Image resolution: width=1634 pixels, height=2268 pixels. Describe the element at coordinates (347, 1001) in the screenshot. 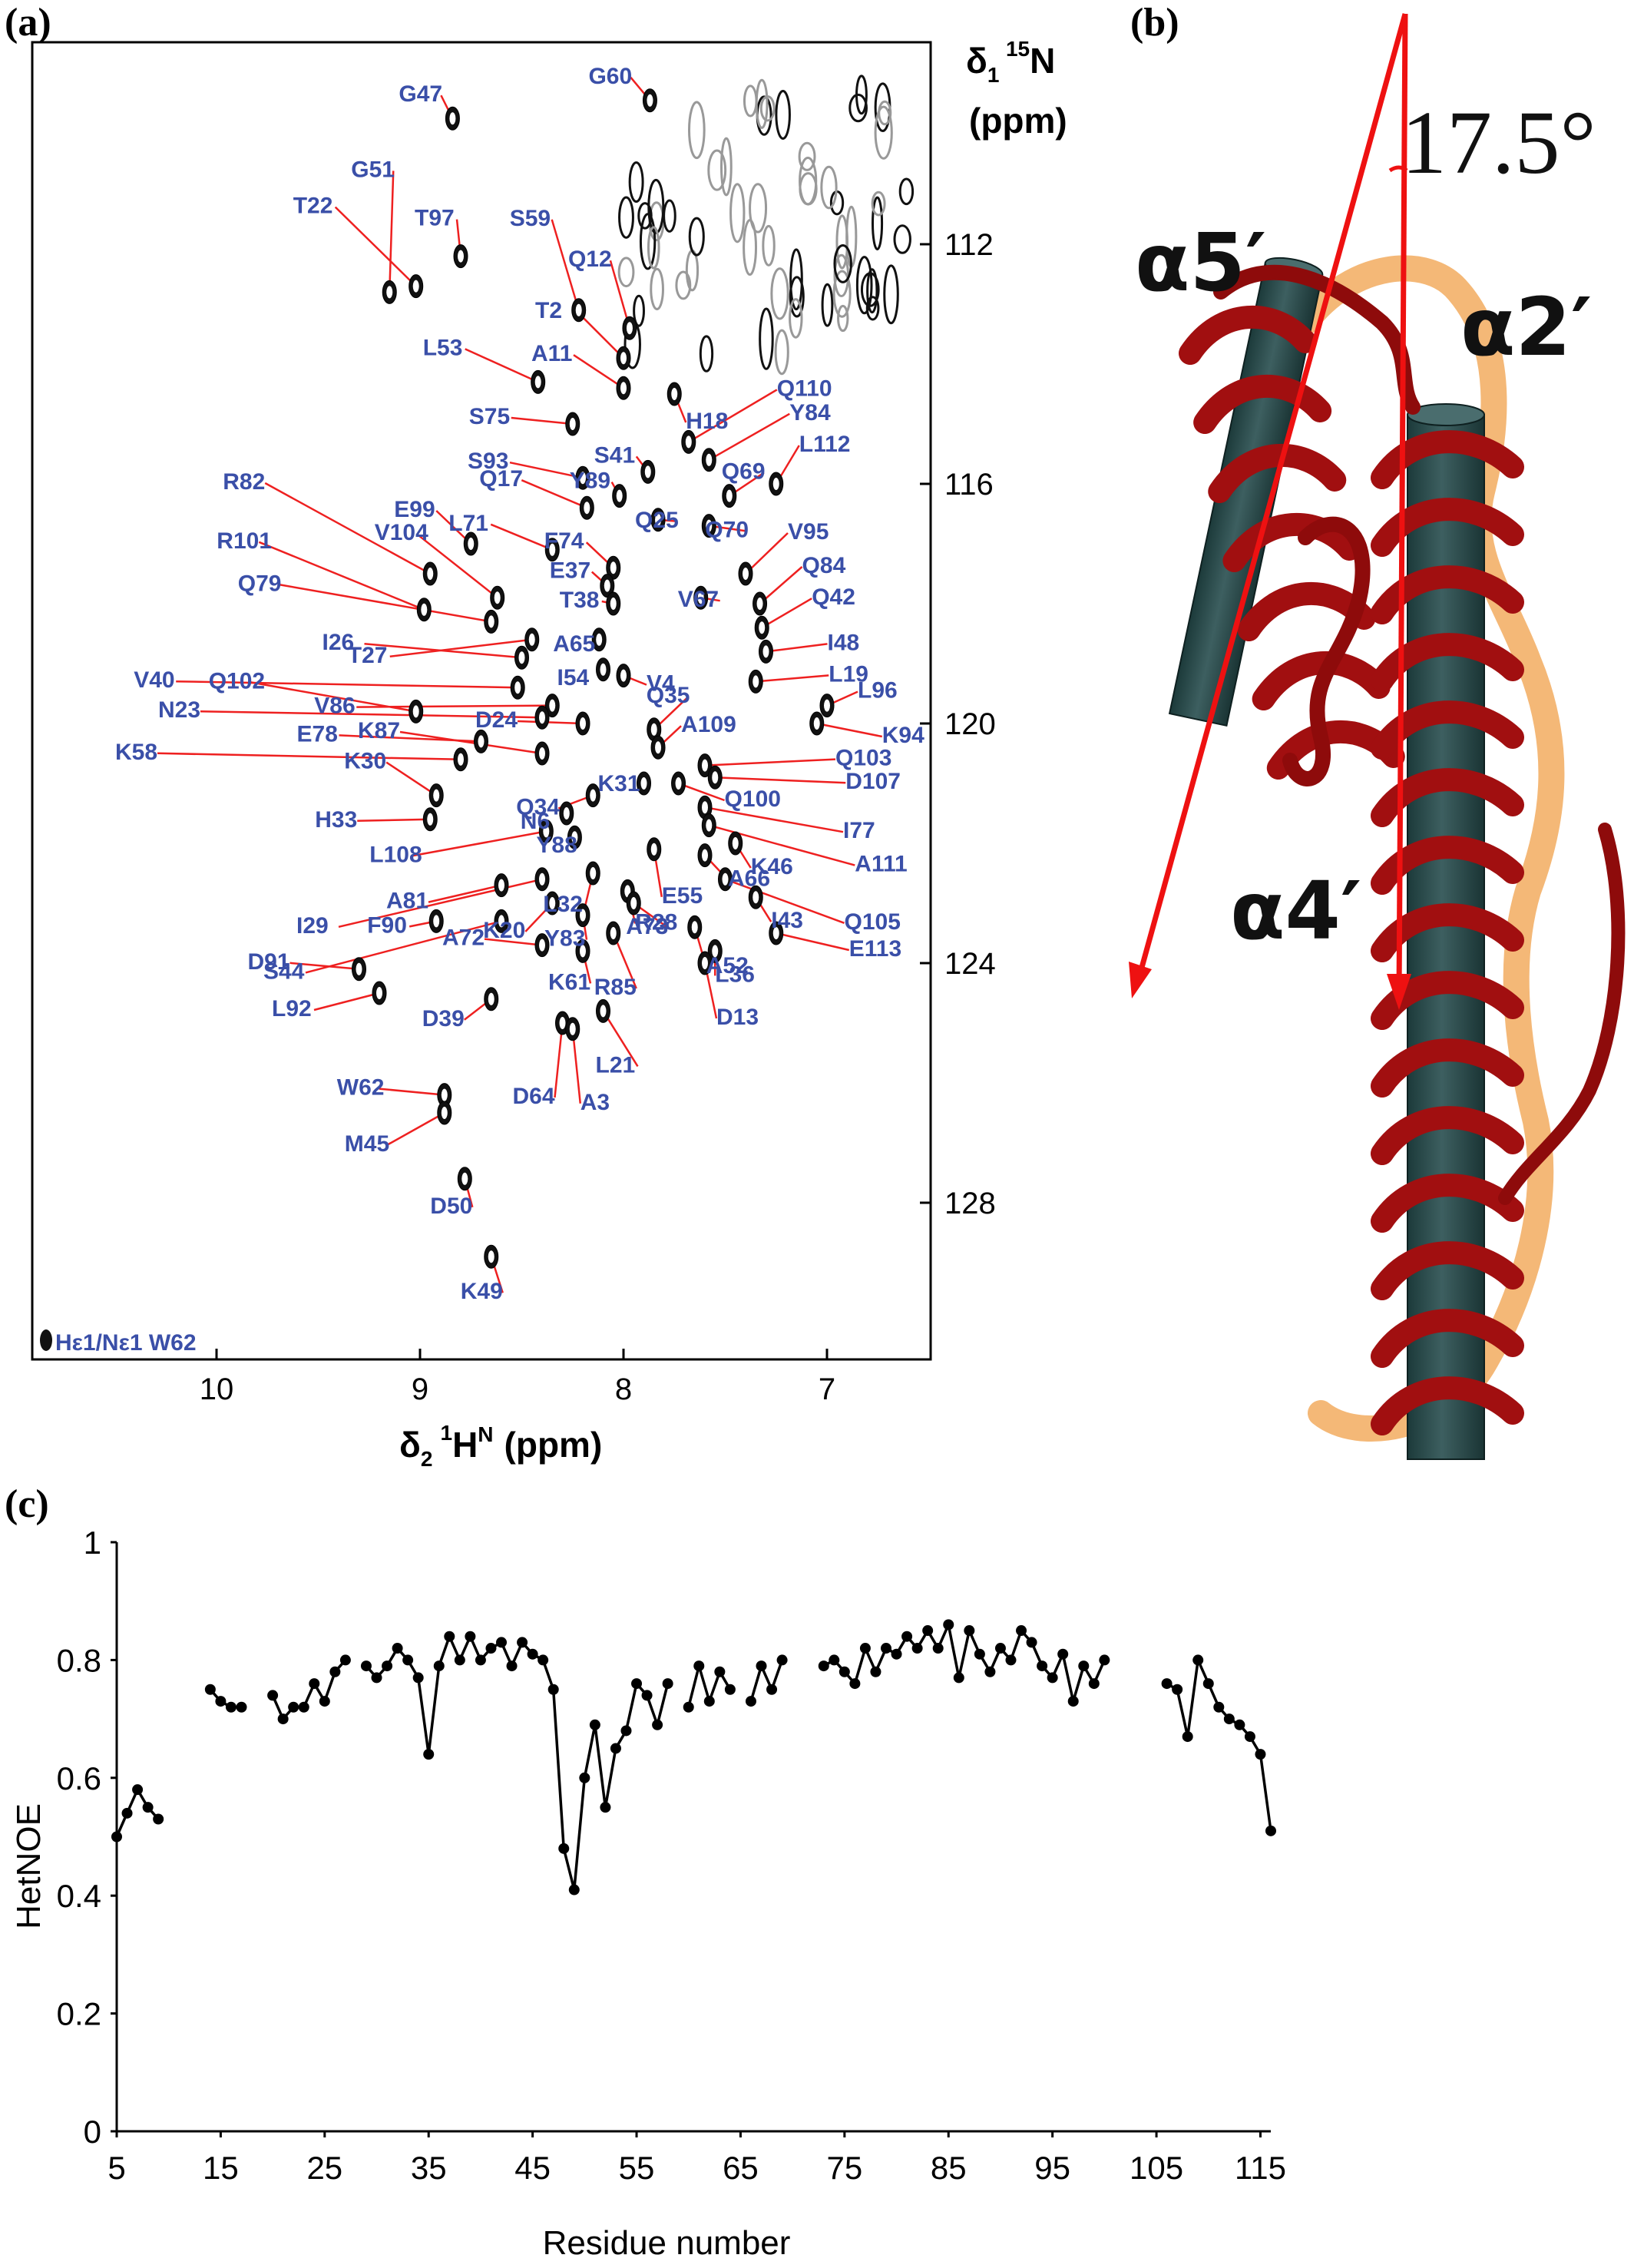

I see `assignment-line-l92` at that location.